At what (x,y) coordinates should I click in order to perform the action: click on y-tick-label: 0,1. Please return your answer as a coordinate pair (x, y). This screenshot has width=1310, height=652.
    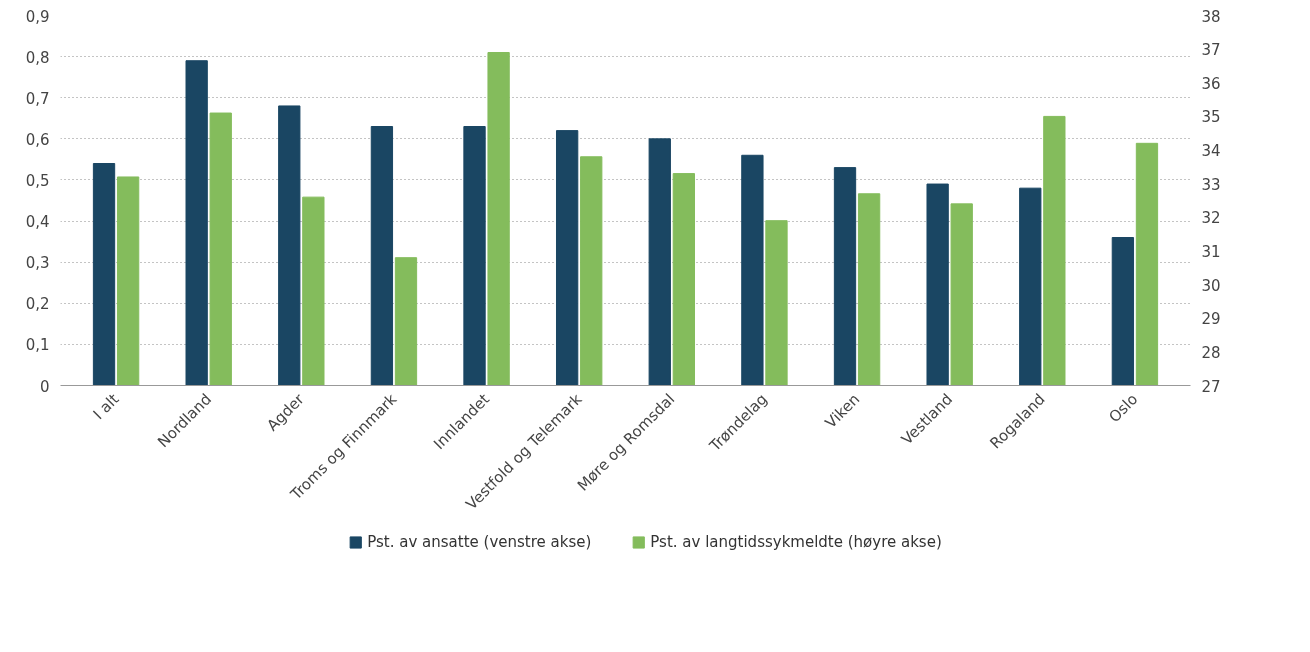
    Looking at the image, I should click on (37, 345).